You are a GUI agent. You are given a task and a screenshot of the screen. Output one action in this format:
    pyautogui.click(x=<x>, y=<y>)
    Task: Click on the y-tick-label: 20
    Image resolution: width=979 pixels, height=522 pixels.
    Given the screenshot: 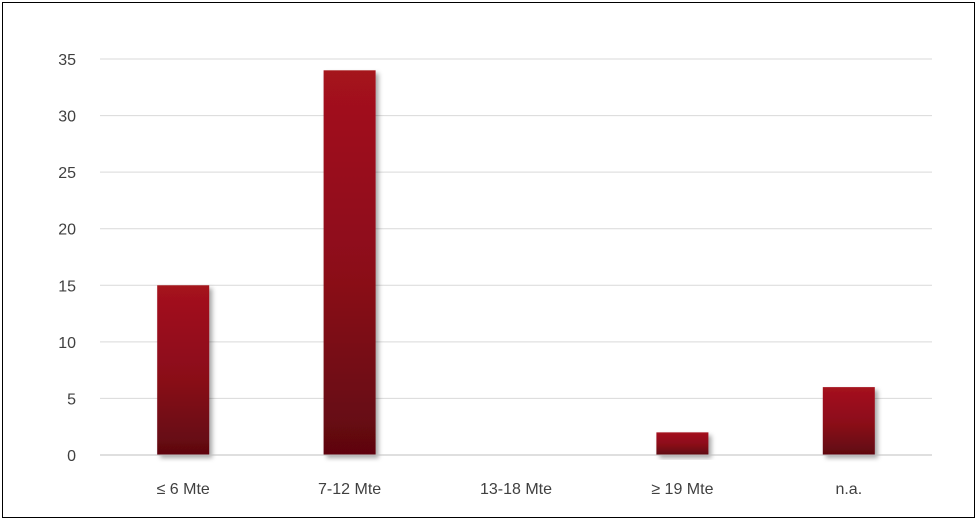 What is the action you would take?
    pyautogui.click(x=67, y=230)
    